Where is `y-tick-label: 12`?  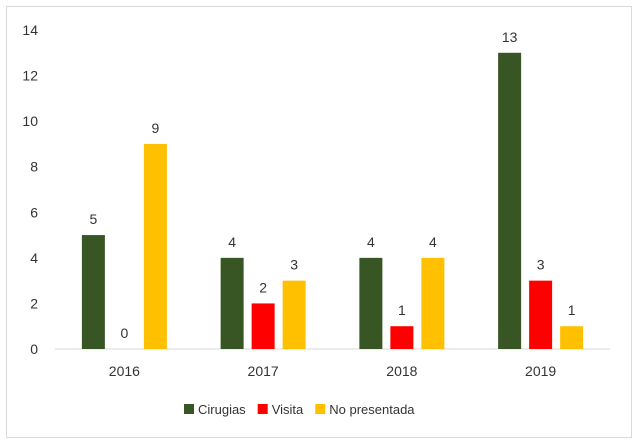
y-tick-label: 12 is located at coordinates (30, 76).